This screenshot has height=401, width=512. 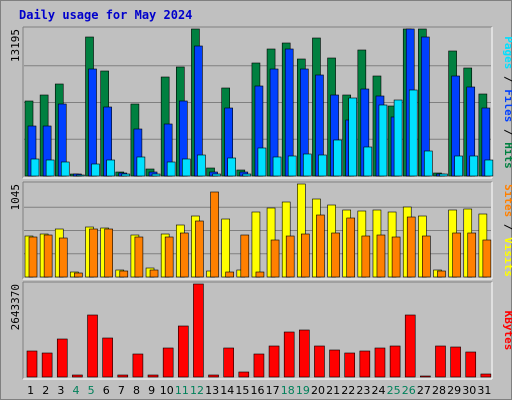 I want to click on day-label-7: 7, so click(x=121, y=390).